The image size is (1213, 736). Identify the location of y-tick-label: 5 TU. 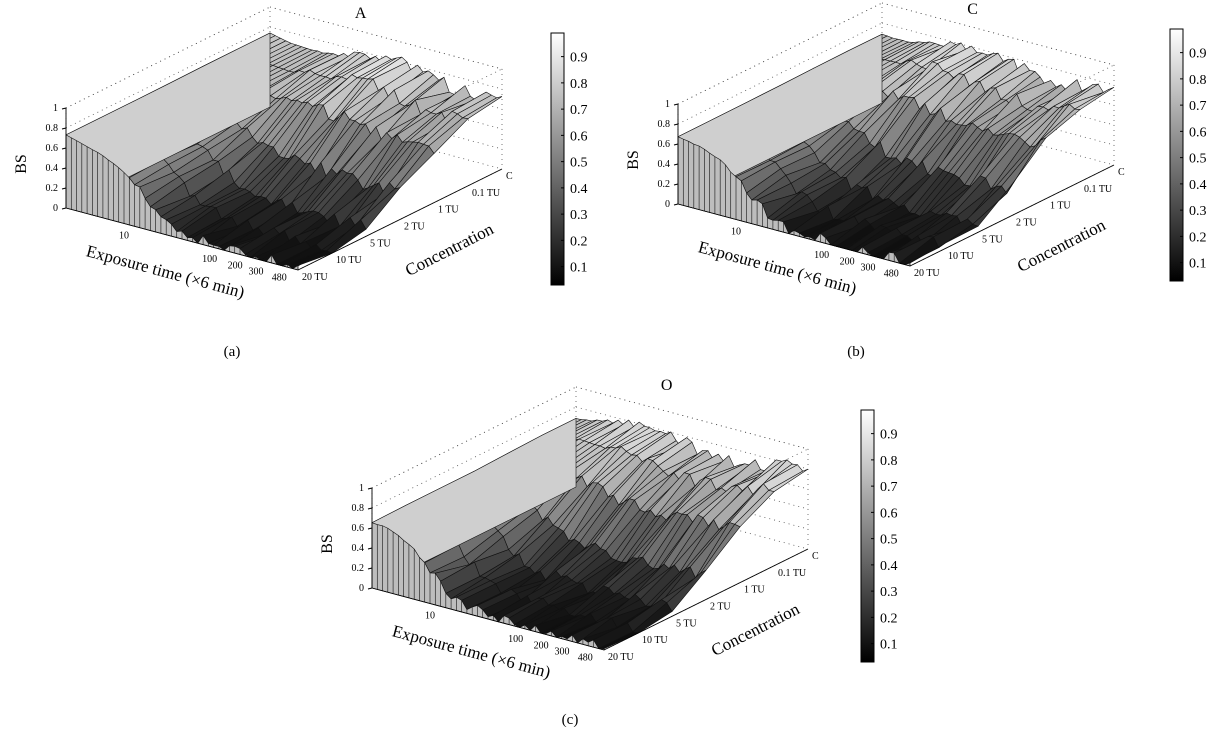
(380, 243).